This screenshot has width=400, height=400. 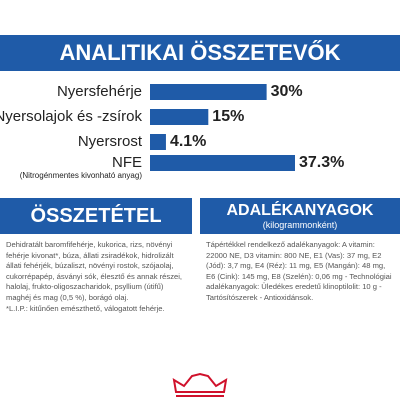 I want to click on category-label: Nyersfehérje, so click(x=99, y=91).